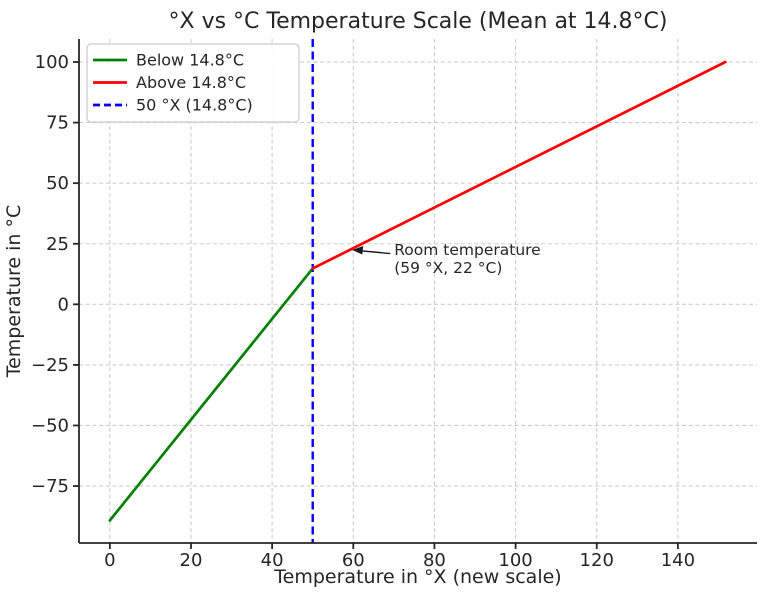 This screenshot has width=765, height=600. I want to click on legend-label: 50 °X (14.8°C), so click(194, 105).